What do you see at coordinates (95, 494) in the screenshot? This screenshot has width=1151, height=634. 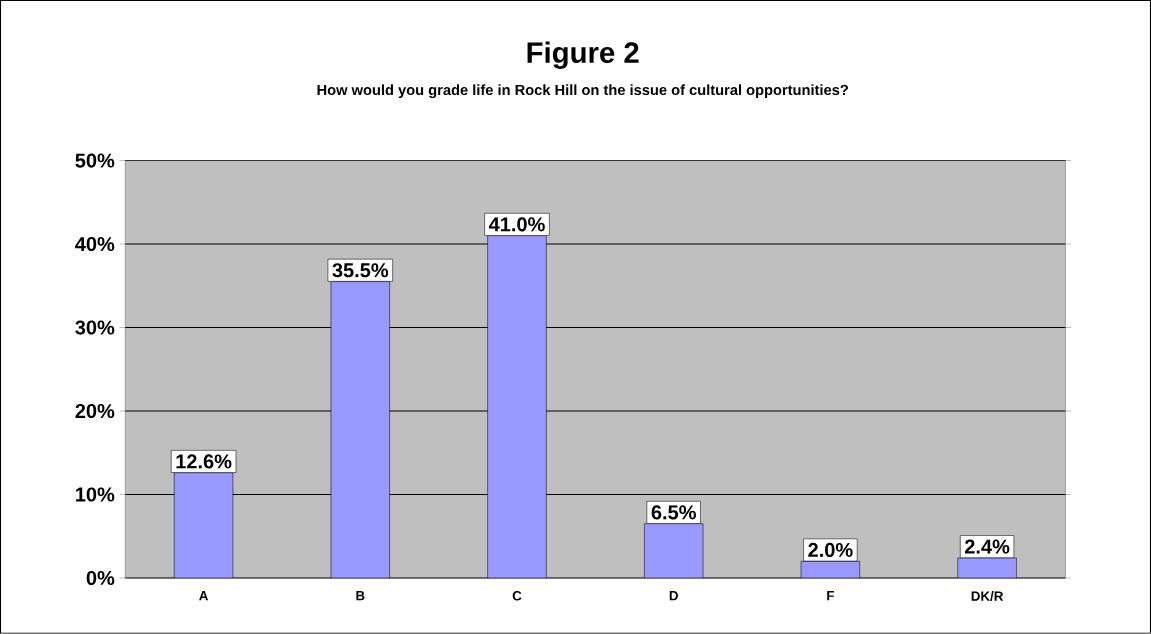 I see `y-tick-label: 10%` at bounding box center [95, 494].